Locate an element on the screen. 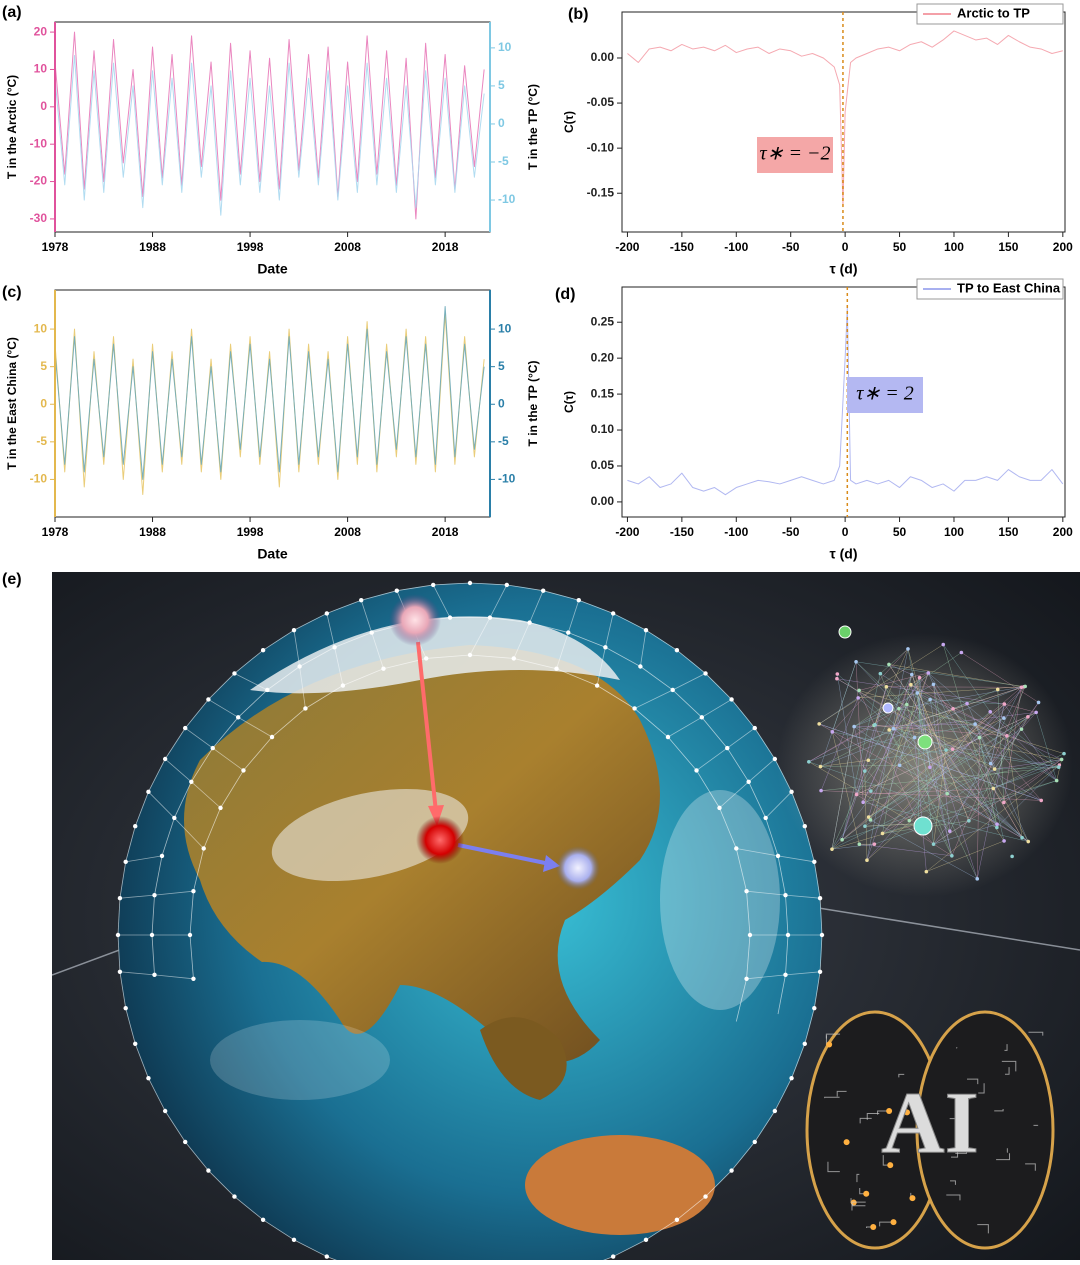 This screenshot has height=1265, width=1080. panel-label: (c) is located at coordinates (12, 292).